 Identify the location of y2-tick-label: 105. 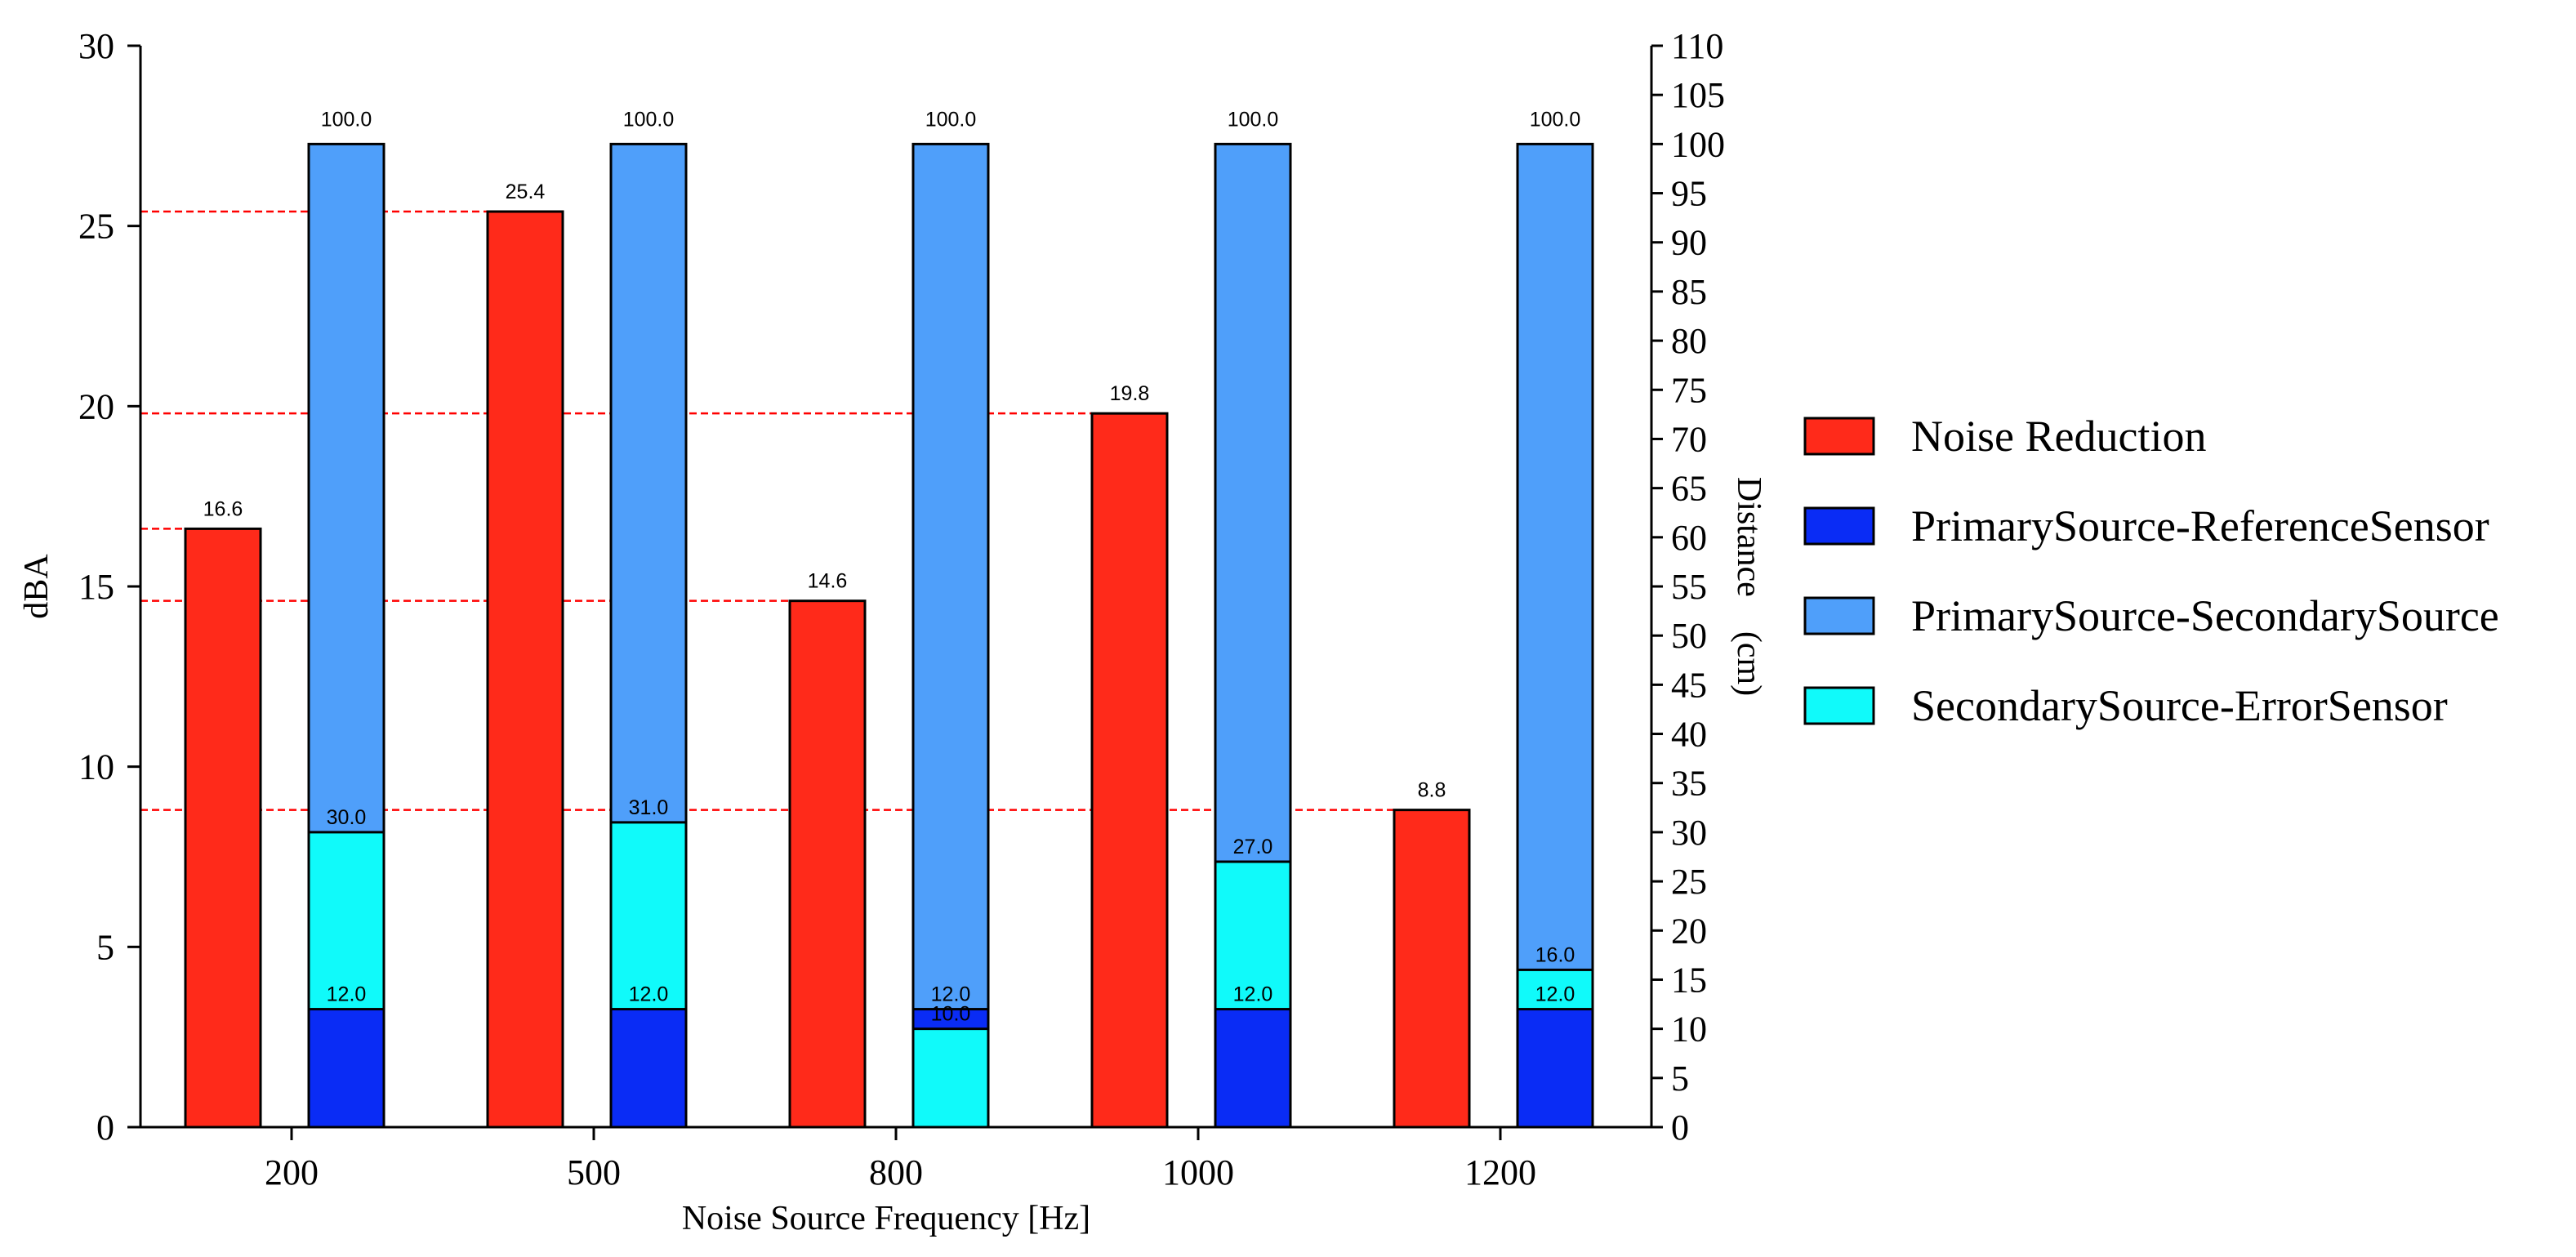
(1698, 95).